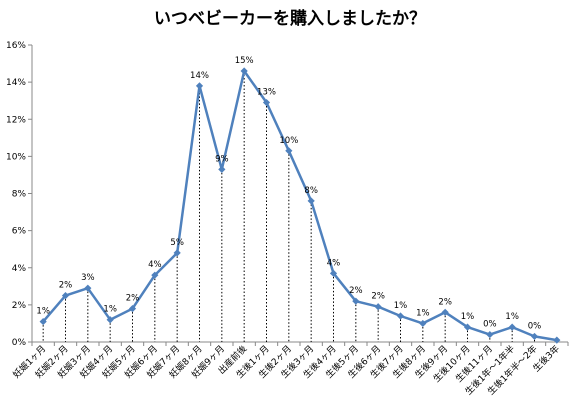  Describe the element at coordinates (88, 278) in the screenshot. I see `data-label: 3%` at that location.